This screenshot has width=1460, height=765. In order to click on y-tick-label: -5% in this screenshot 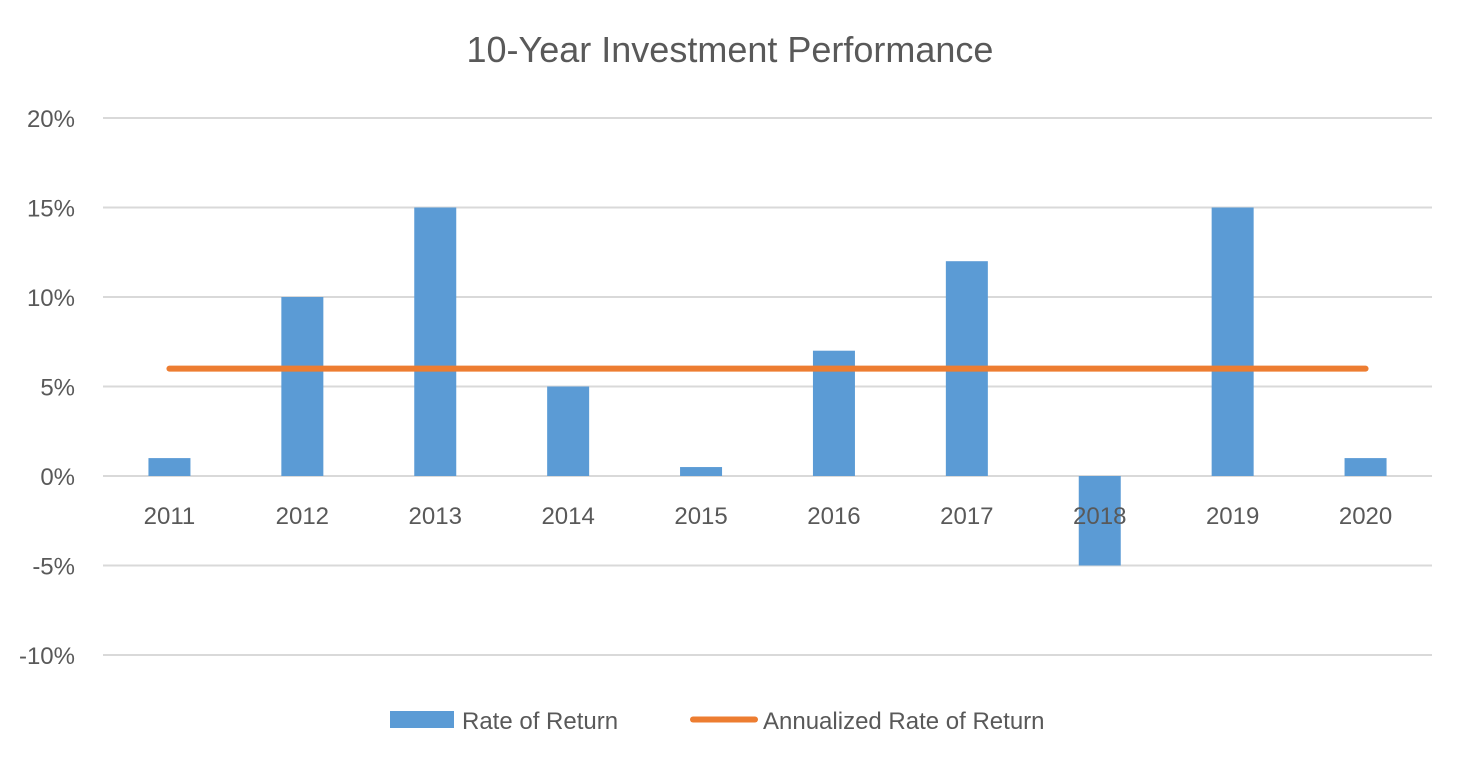, I will do `click(53, 567)`.